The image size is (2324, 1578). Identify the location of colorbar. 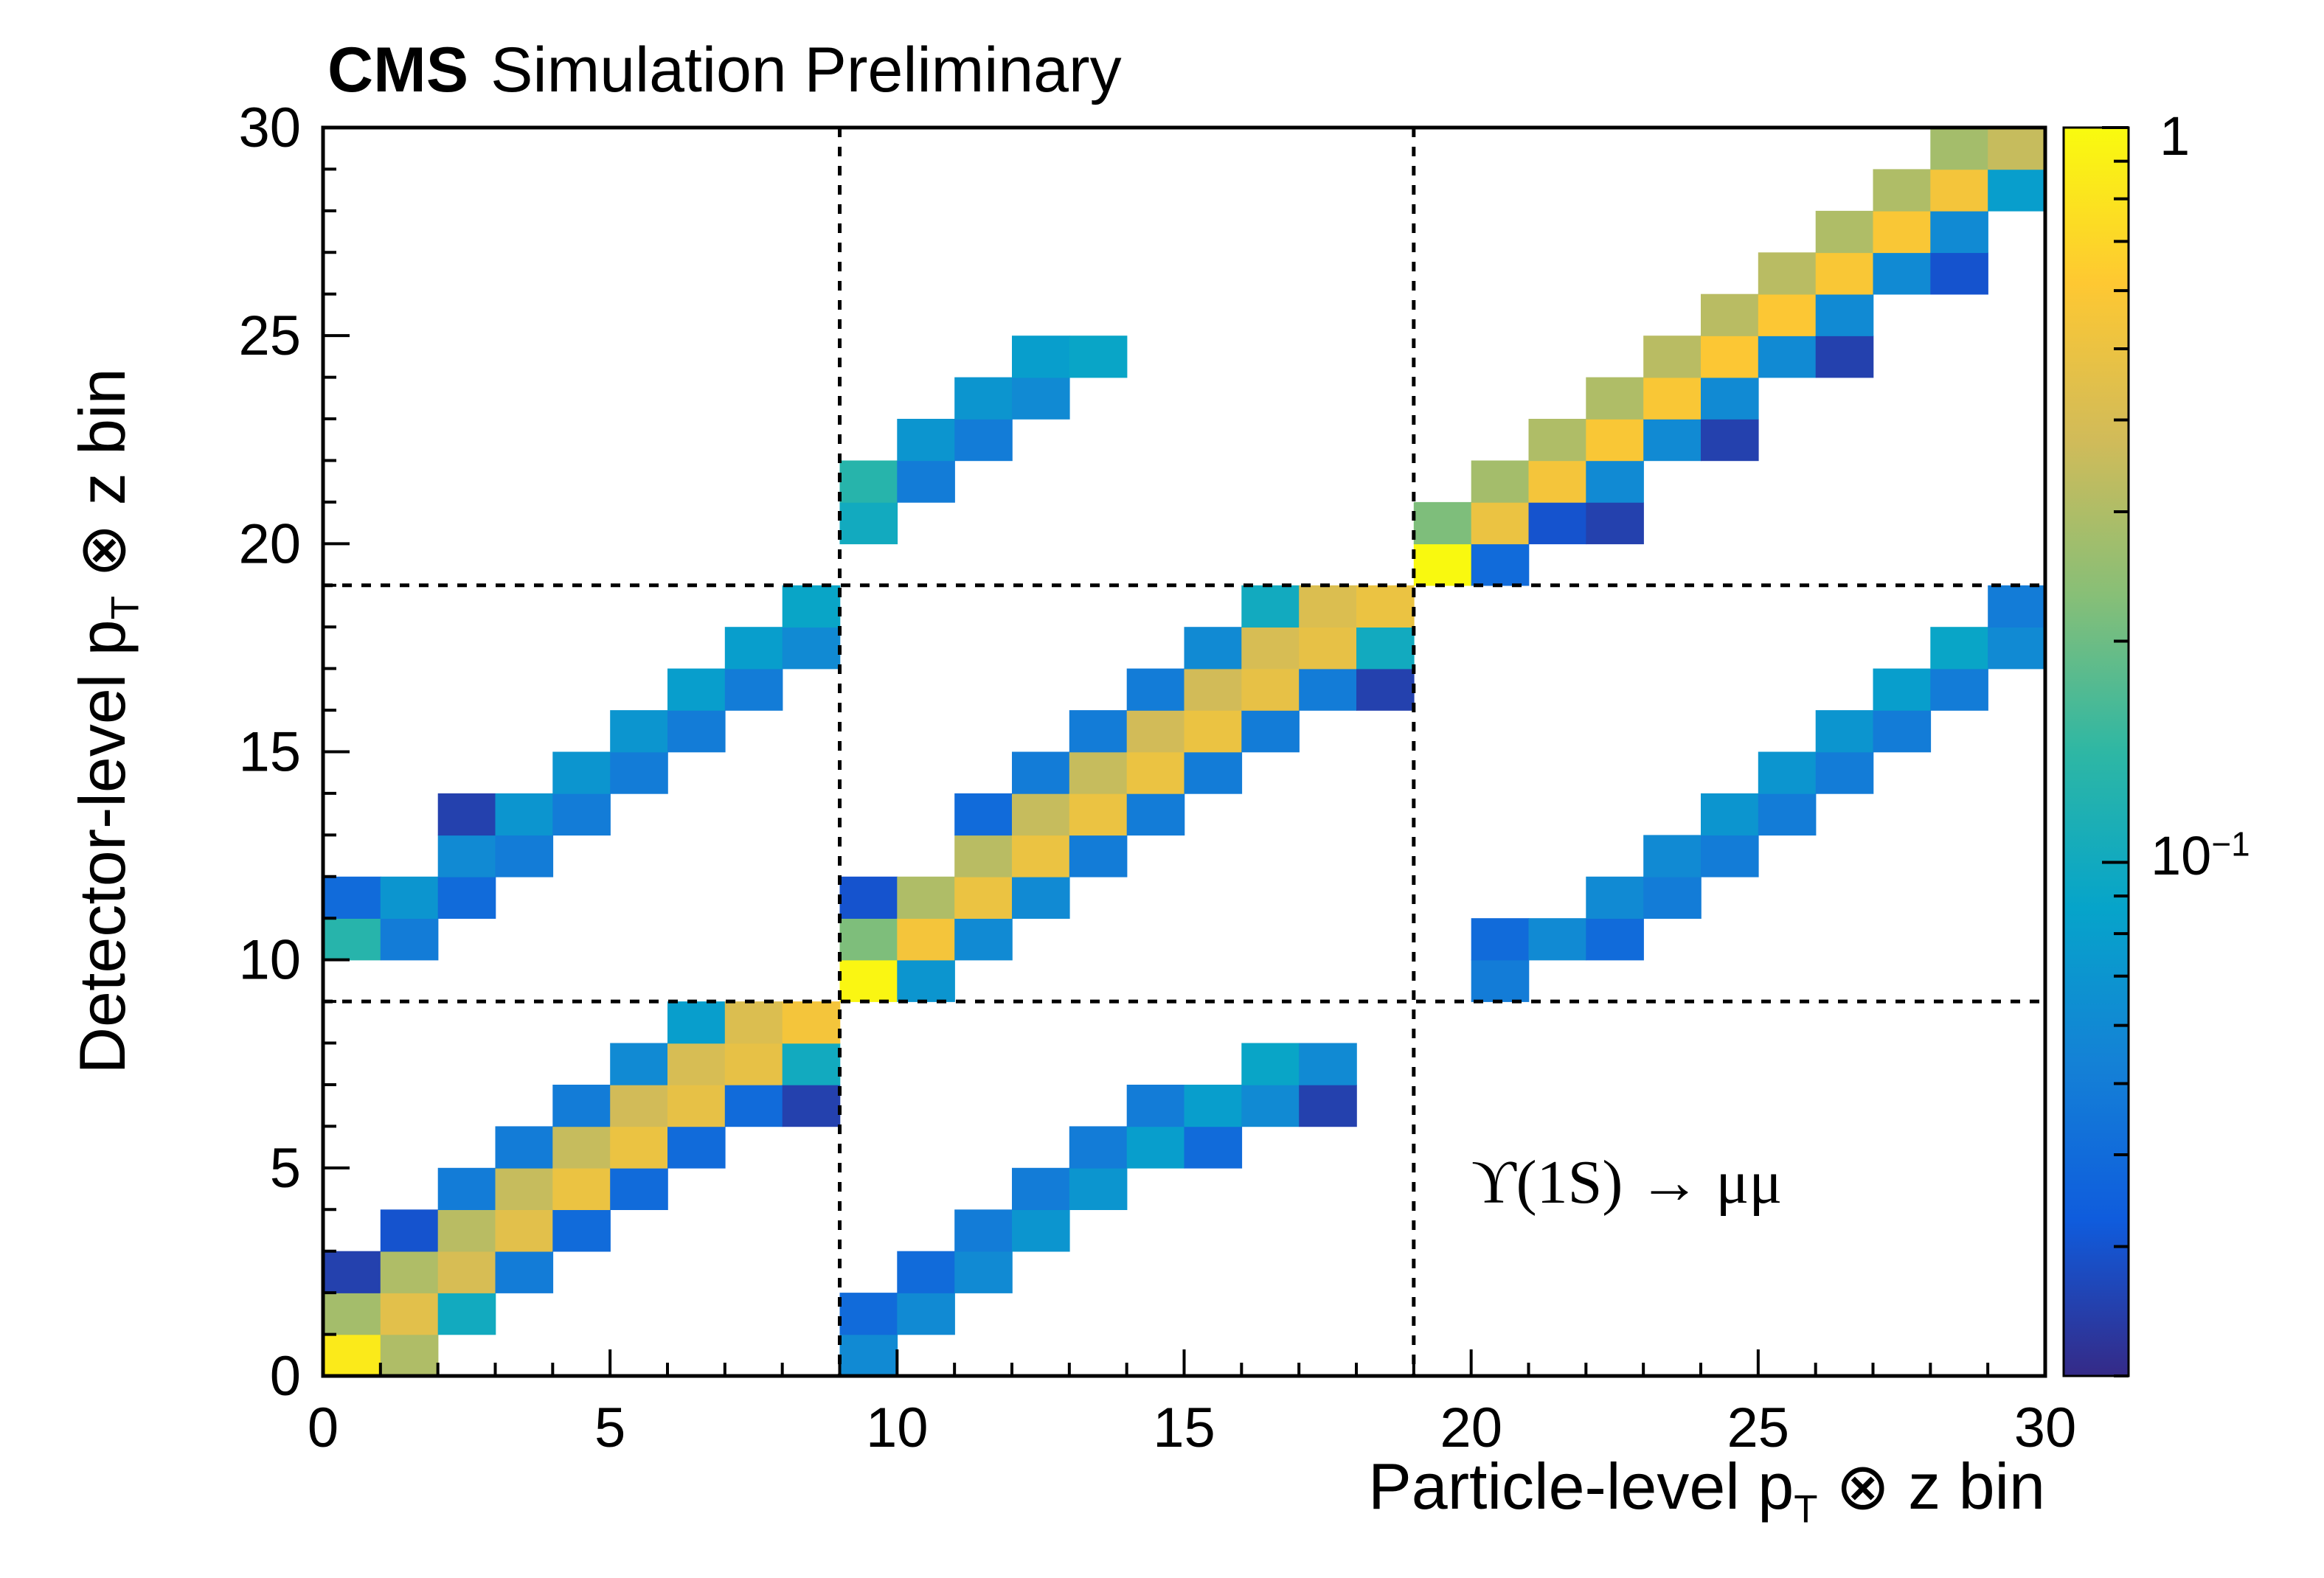
(2096, 751).